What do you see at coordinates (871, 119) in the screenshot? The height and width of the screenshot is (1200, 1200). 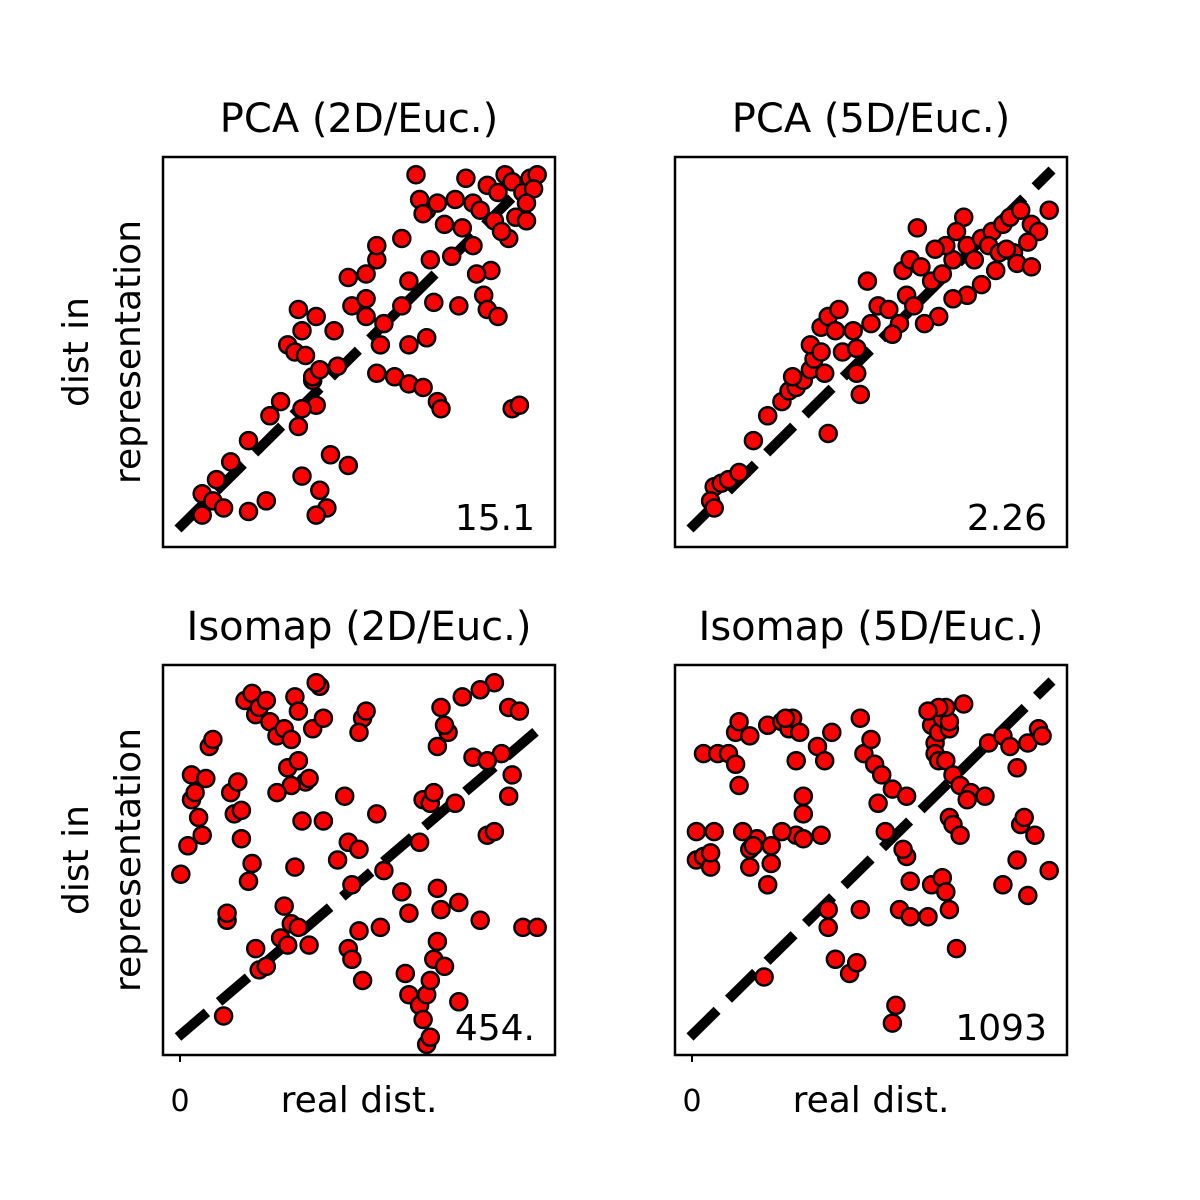 I see `panel-title: PCA (5D/Euc.)` at bounding box center [871, 119].